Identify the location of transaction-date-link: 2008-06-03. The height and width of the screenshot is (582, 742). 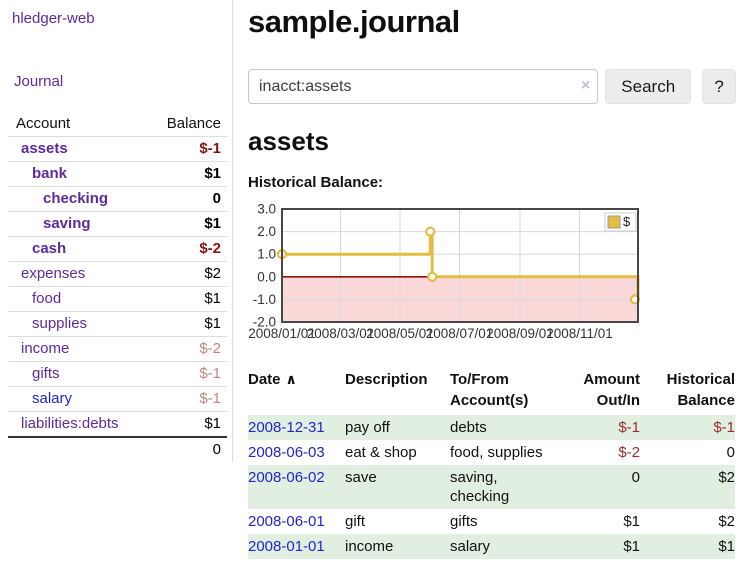
(286, 452).